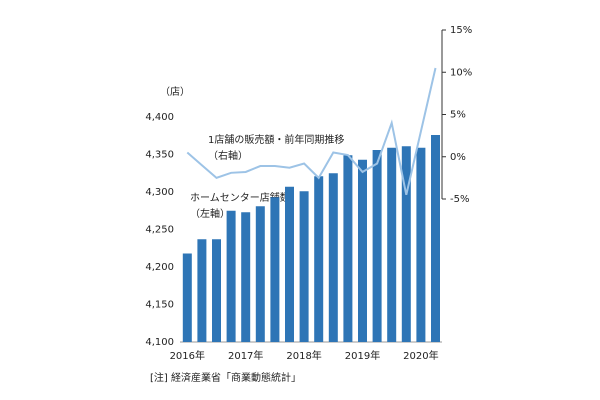 The image size is (600, 400). What do you see at coordinates (458, 157) in the screenshot?
I see `y2-tick-label: 0%` at bounding box center [458, 157].